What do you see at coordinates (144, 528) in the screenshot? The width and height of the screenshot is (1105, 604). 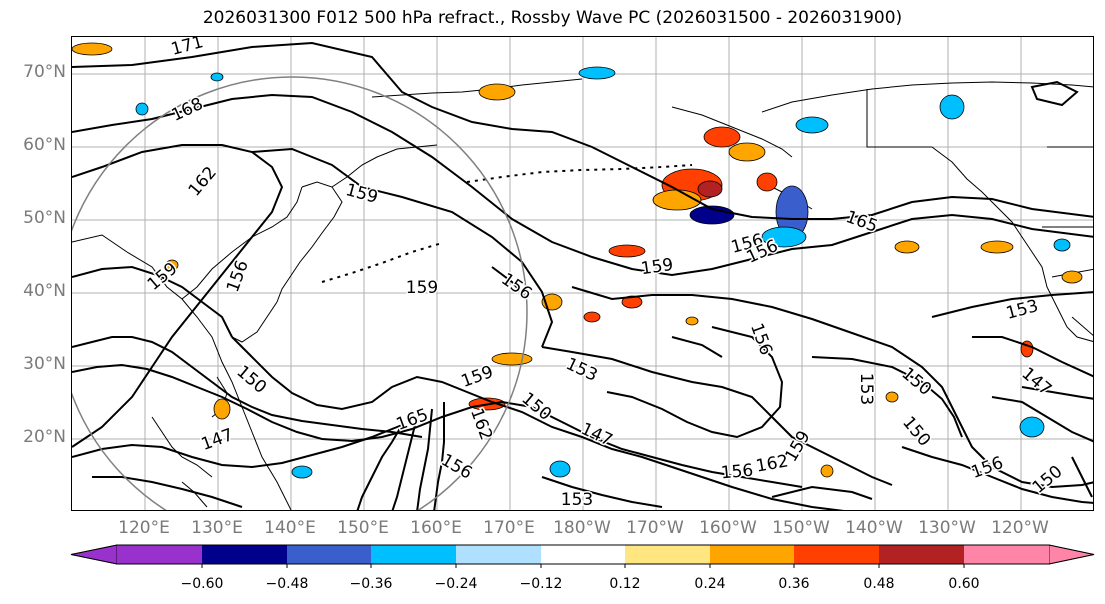 I see `longitude-label: 120°E` at bounding box center [144, 528].